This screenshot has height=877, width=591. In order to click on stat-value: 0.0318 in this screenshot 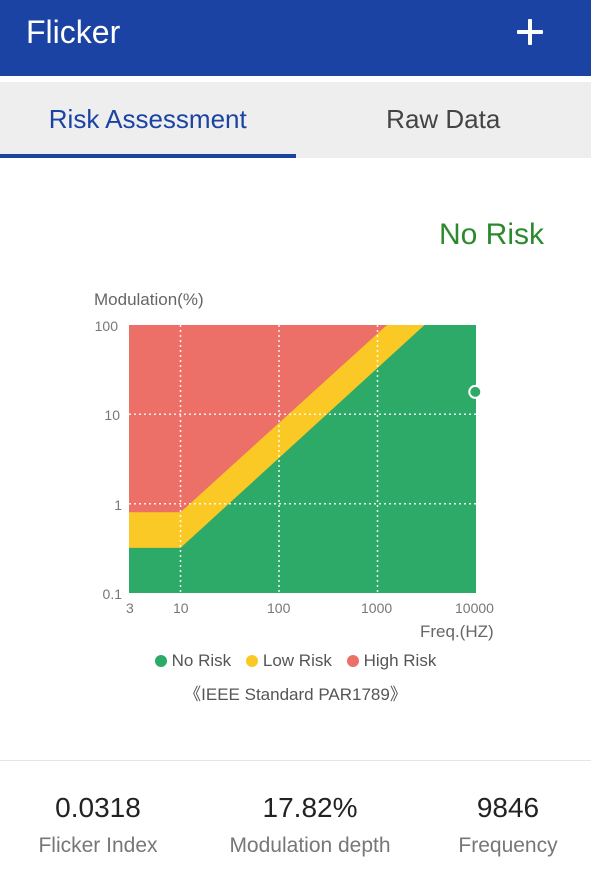, I will do `click(98, 808)`.